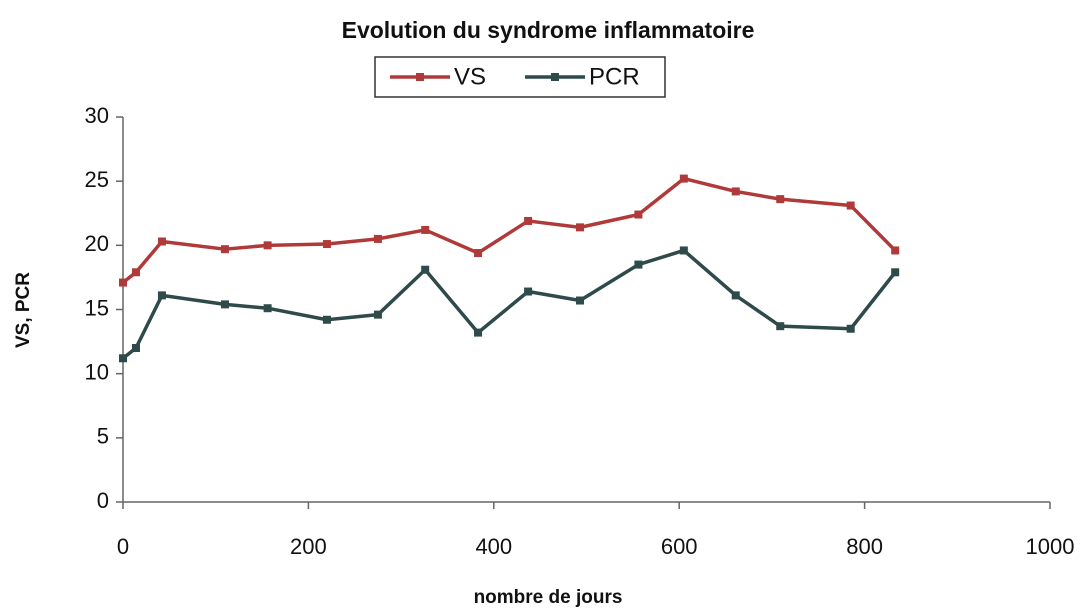  Describe the element at coordinates (1050, 546) in the screenshot. I see `x-tick-label: 1000` at that location.